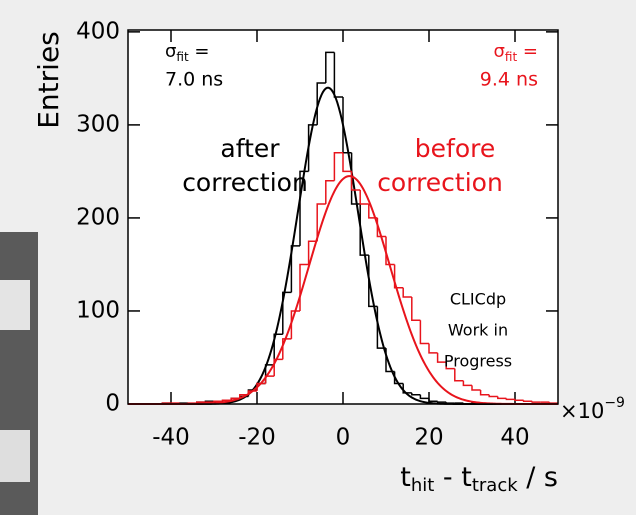 The image size is (636, 515). I want to click on x-axis-label: thit - ttrack / s, so click(479, 479).